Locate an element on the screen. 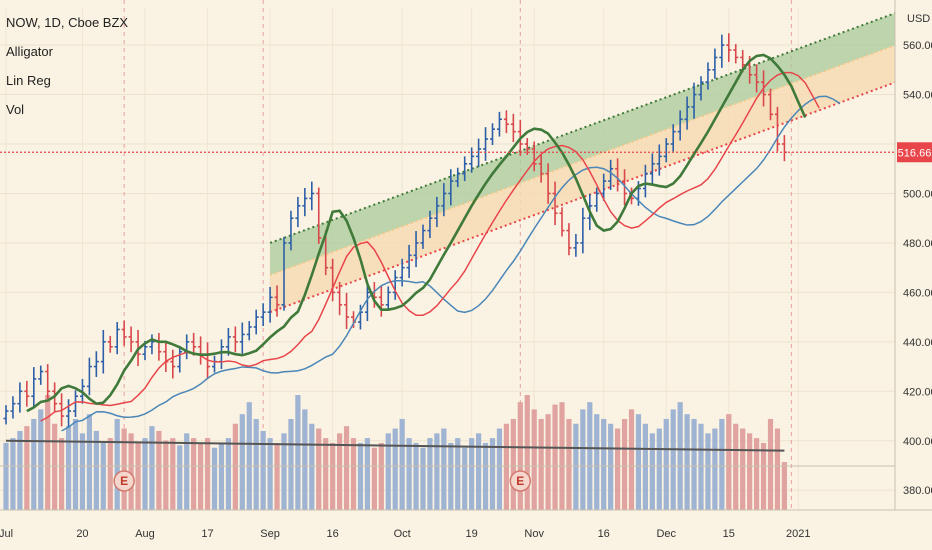 The image size is (932, 550). indicator-alligator: Alligator is located at coordinates (29, 51).